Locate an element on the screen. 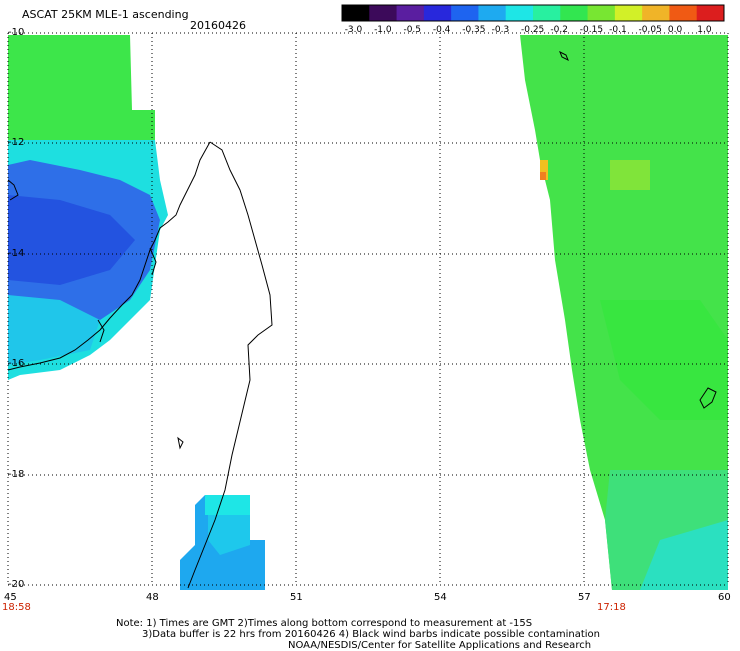  colorbar-tick-label: -0.35 is located at coordinates (474, 30).